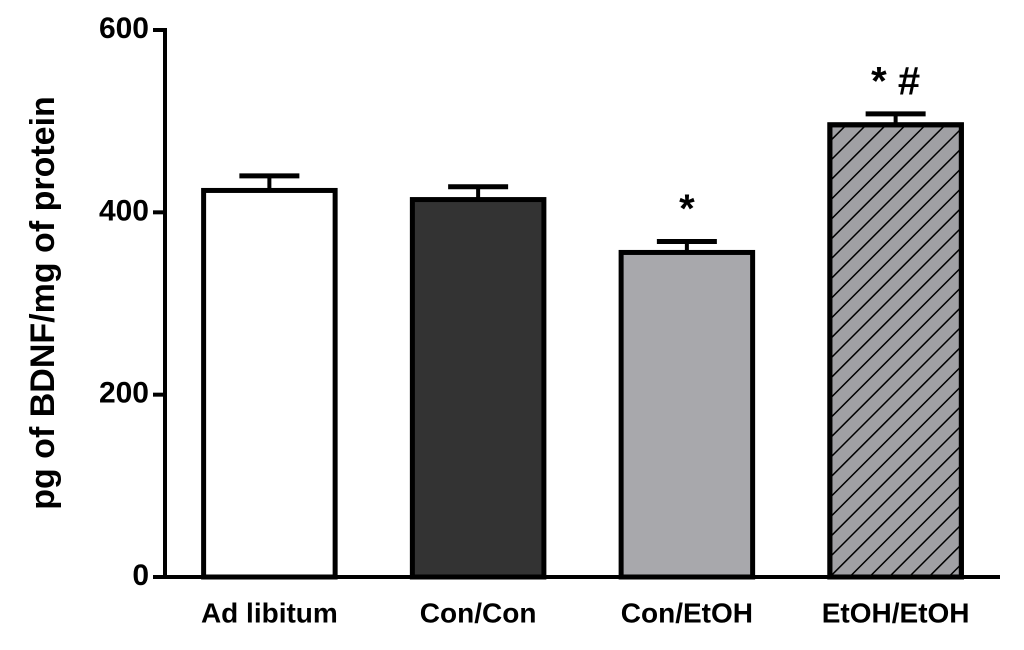  Describe the element at coordinates (478, 612) in the screenshot. I see `x-tick-label: Con/Con` at that location.